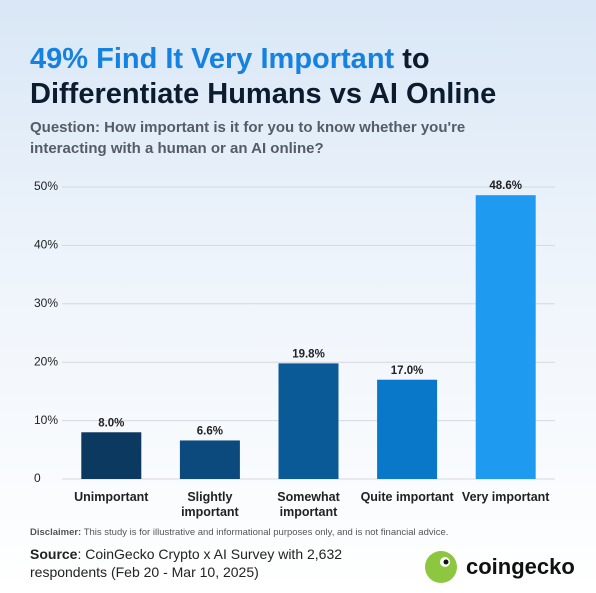  I want to click on title-highlight: 49% Find It Very Important, so click(212, 59).